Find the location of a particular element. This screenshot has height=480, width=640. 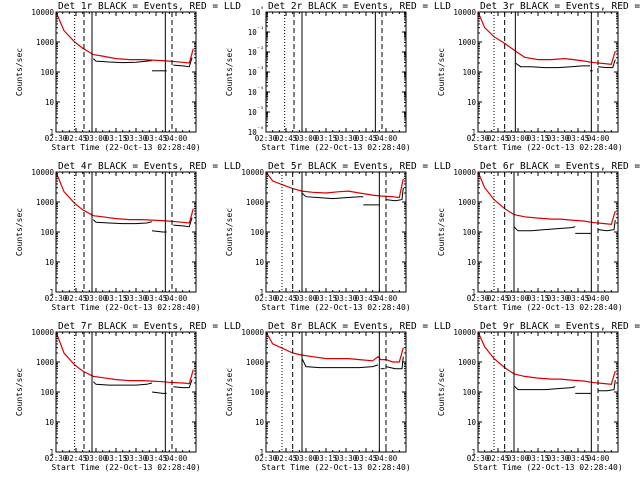

chart-title: Det 3r BLACK = Events, RED = LLD is located at coordinates (560, 6).